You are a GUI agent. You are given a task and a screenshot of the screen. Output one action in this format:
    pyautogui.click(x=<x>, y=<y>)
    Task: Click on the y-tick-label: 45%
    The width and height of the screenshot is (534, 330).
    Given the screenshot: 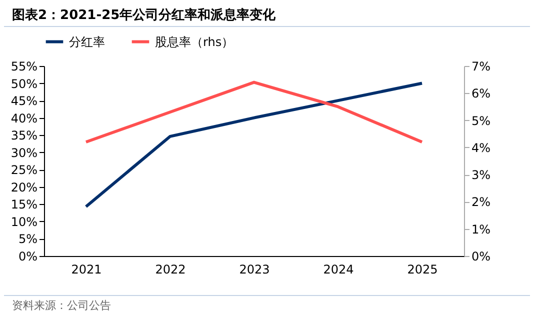 What is the action you would take?
    pyautogui.click(x=24, y=101)
    